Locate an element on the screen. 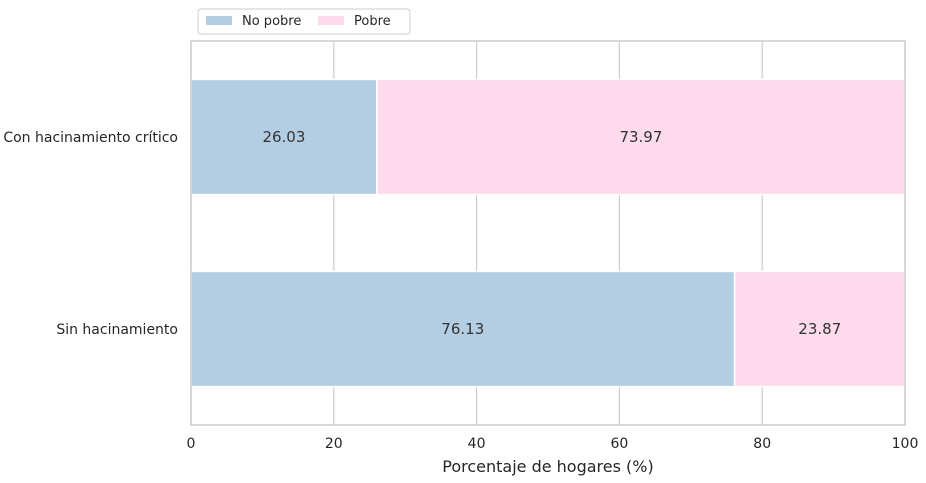 The image size is (926, 483). legend-box is located at coordinates (304, 21).